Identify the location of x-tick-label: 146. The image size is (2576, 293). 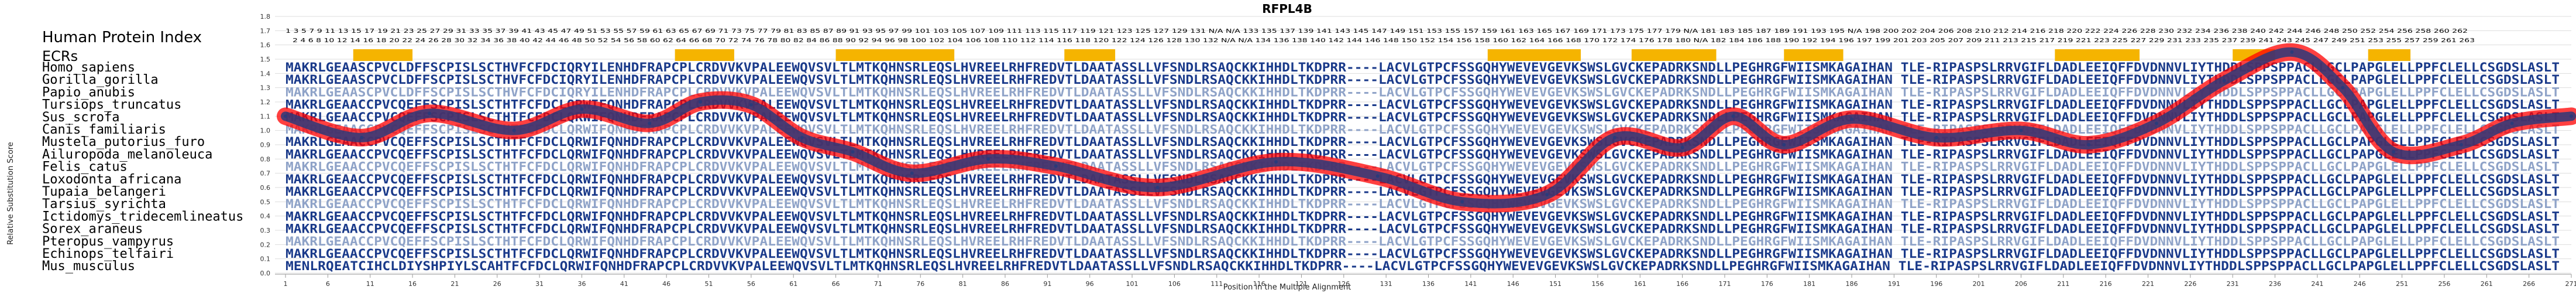
(1513, 284).